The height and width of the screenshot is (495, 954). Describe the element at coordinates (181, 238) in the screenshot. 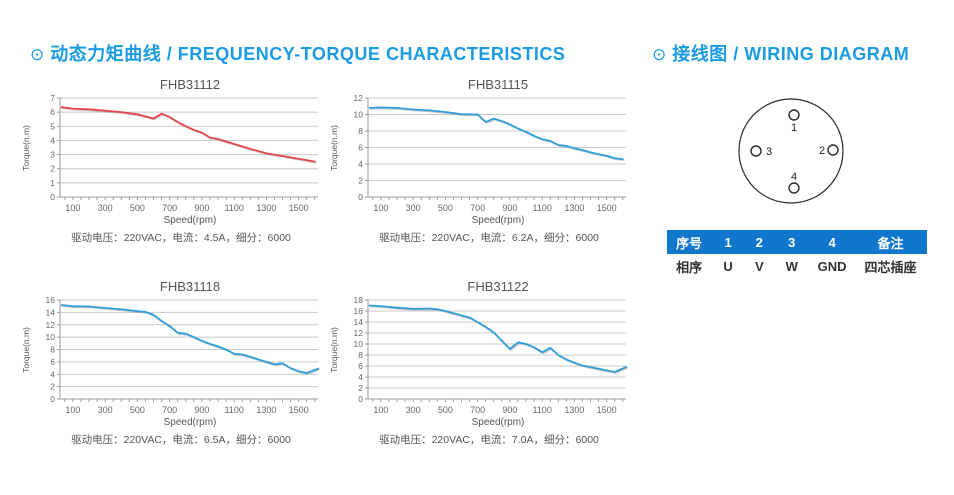

I see `chart-caption: 驱动电压：220VAC，电流：4.5A，细分：6000` at that location.